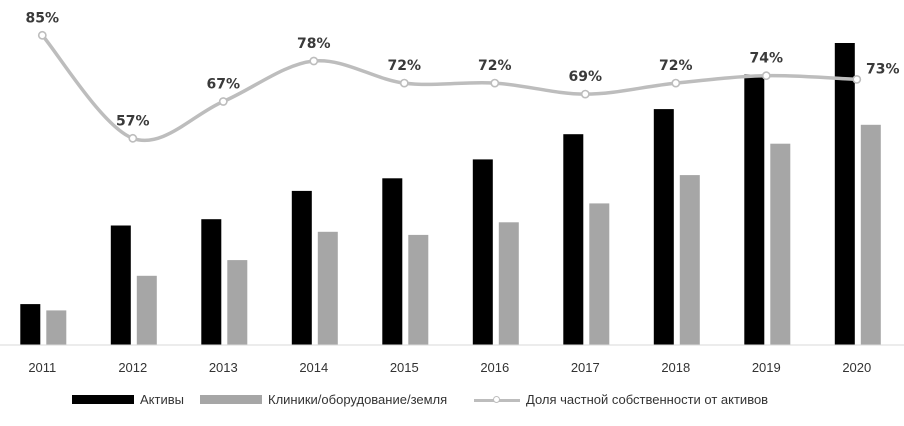  Describe the element at coordinates (573, 239) in the screenshot. I see `bar-assets-2017` at that location.